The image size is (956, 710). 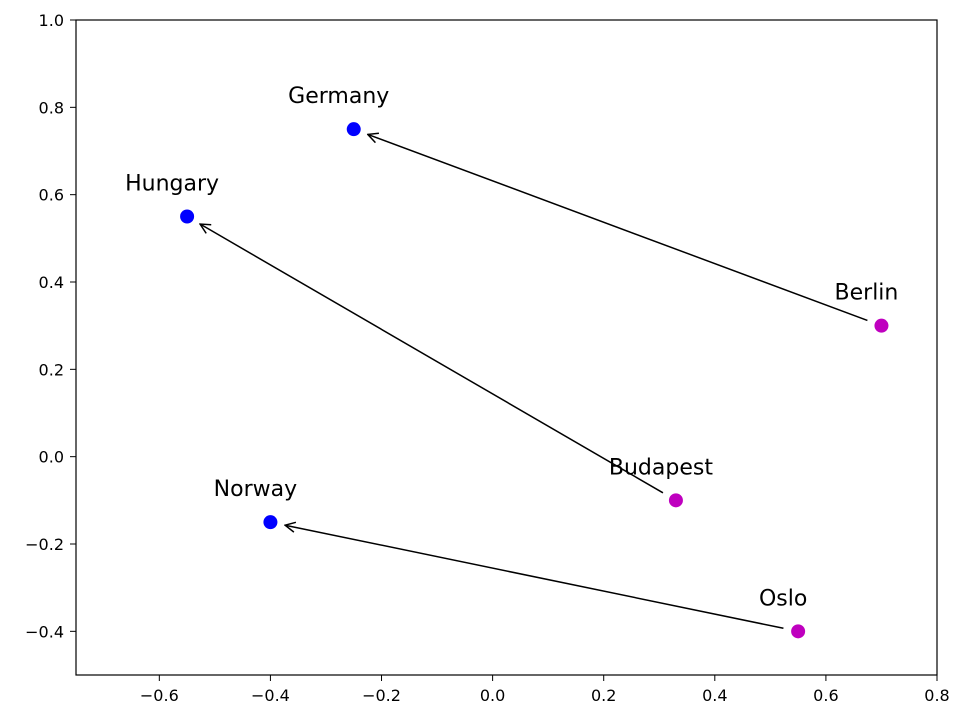 What do you see at coordinates (51, 107) in the screenshot?
I see `y-tick-label: 0.8` at bounding box center [51, 107].